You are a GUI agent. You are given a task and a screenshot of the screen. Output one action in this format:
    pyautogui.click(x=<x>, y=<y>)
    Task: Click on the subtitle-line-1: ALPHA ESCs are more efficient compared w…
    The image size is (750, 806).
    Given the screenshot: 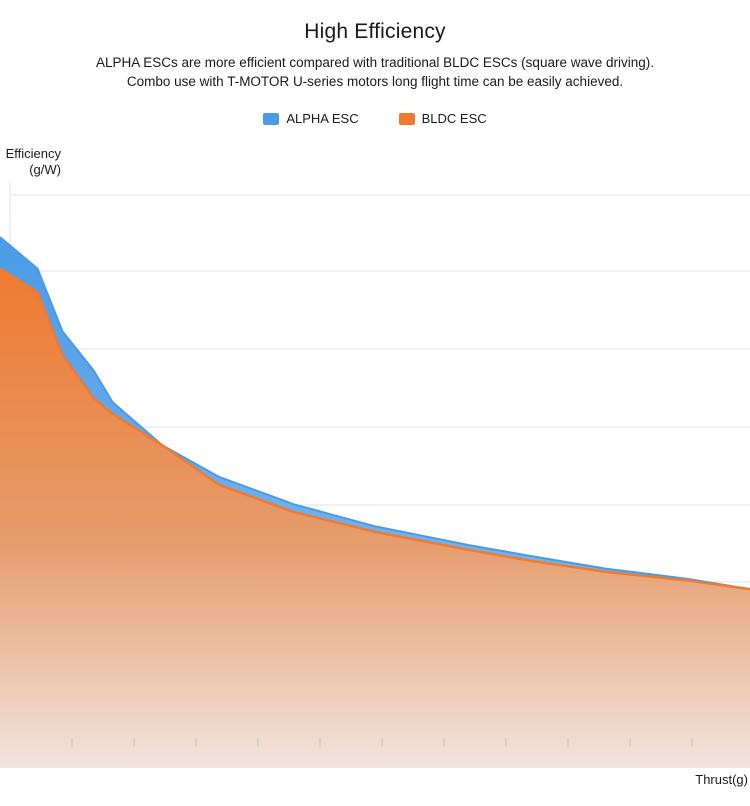 What is the action you would take?
    pyautogui.click(x=375, y=62)
    